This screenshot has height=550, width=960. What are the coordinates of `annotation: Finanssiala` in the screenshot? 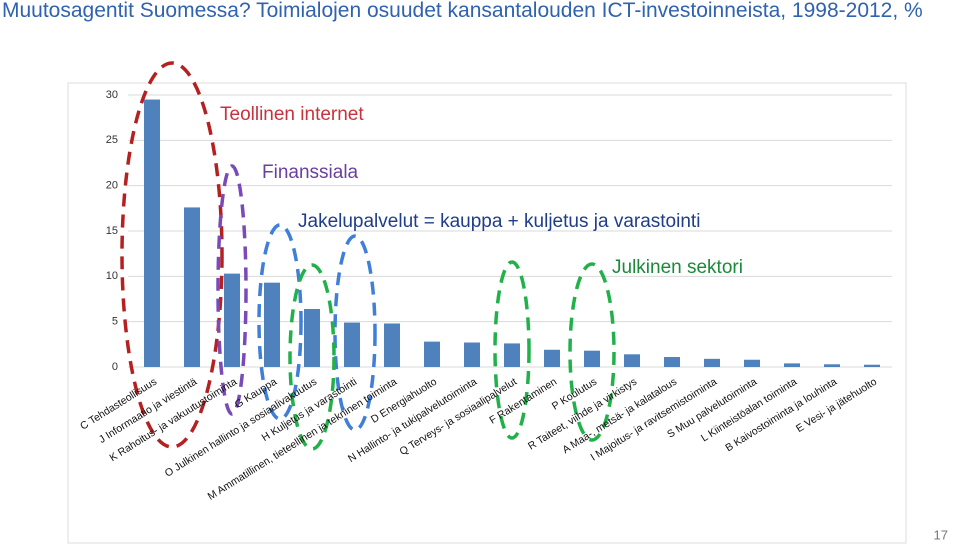 It's located at (310, 172).